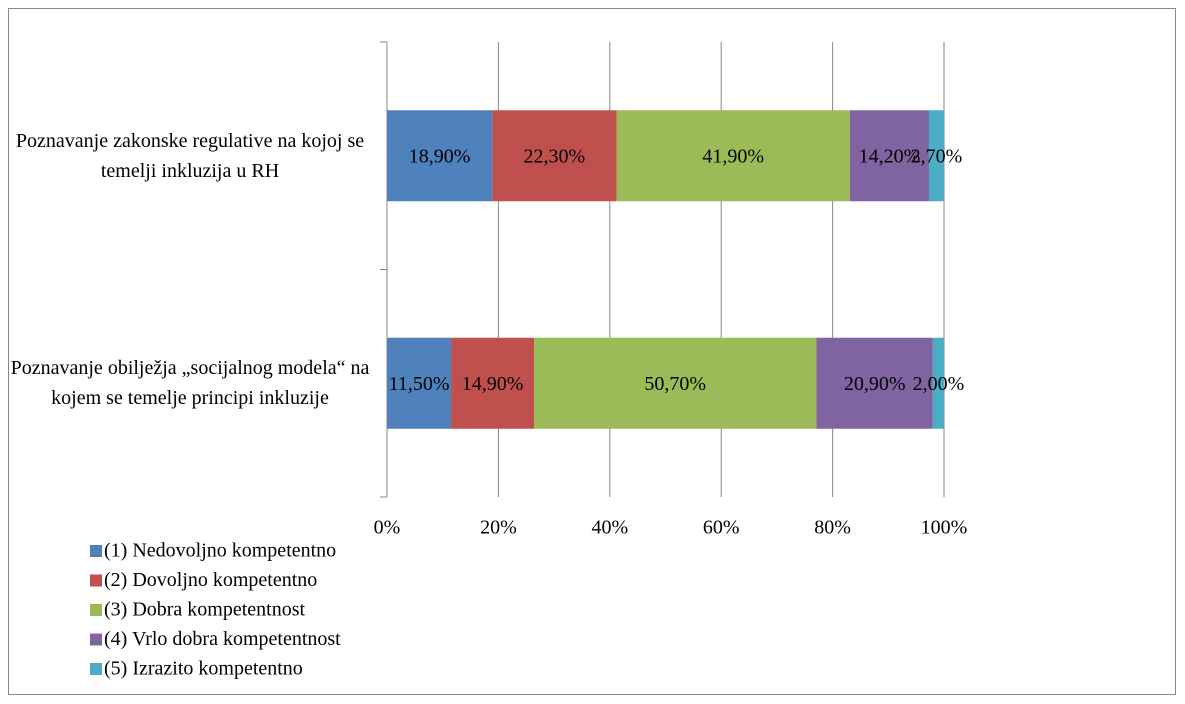 The image size is (1185, 704). What do you see at coordinates (210, 580) in the screenshot?
I see `legend-label: (2) Dovoljno kompetentno` at bounding box center [210, 580].